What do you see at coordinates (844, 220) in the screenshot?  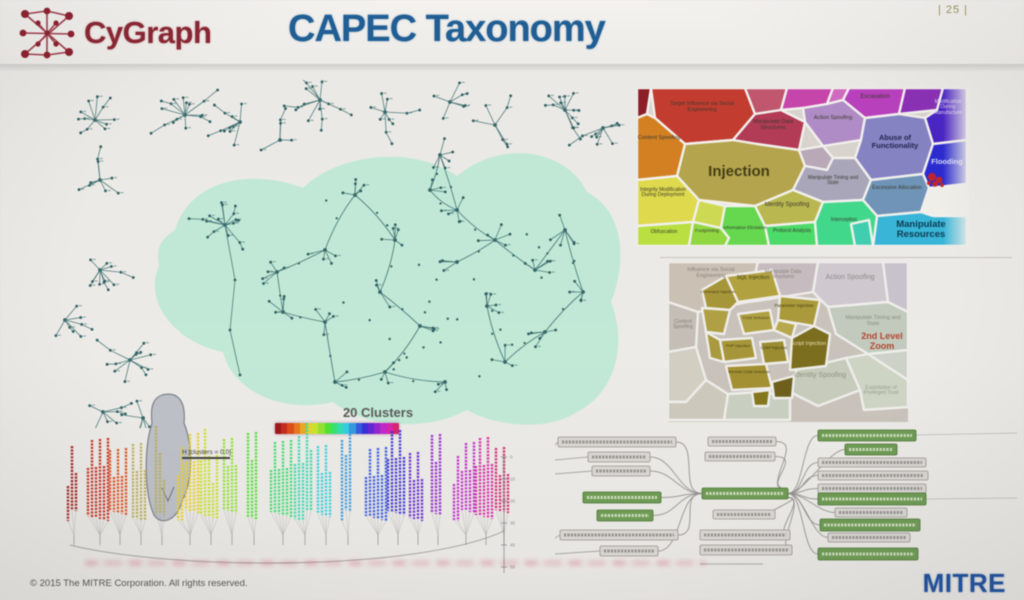 I see `treemap-cell-label: Interception` at bounding box center [844, 220].